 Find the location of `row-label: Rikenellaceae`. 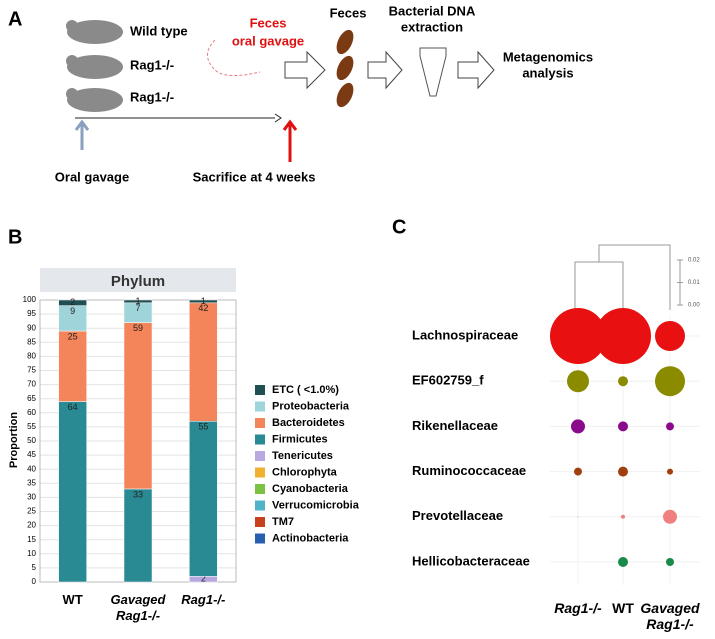

row-label: Rikenellaceae is located at coordinates (455, 425).